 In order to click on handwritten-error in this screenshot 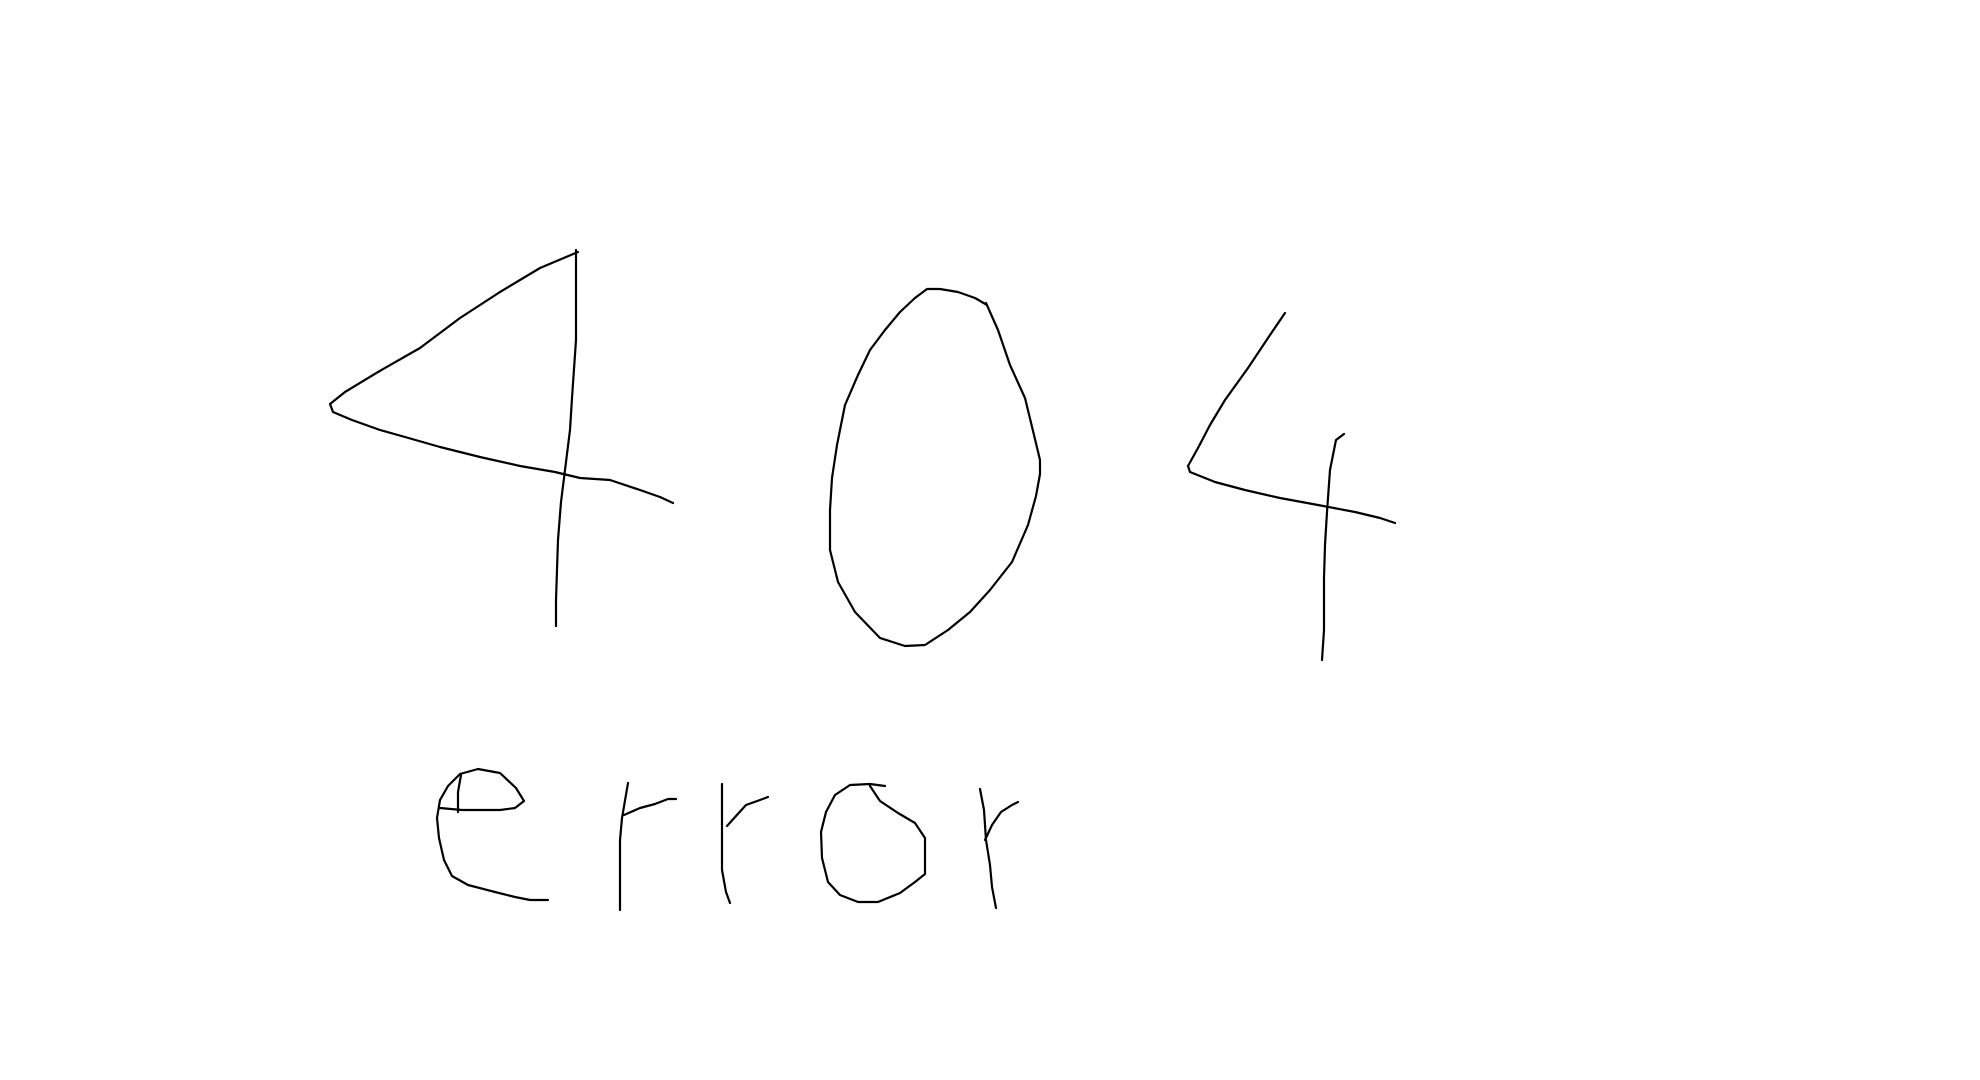, I will do `click(727, 839)`.